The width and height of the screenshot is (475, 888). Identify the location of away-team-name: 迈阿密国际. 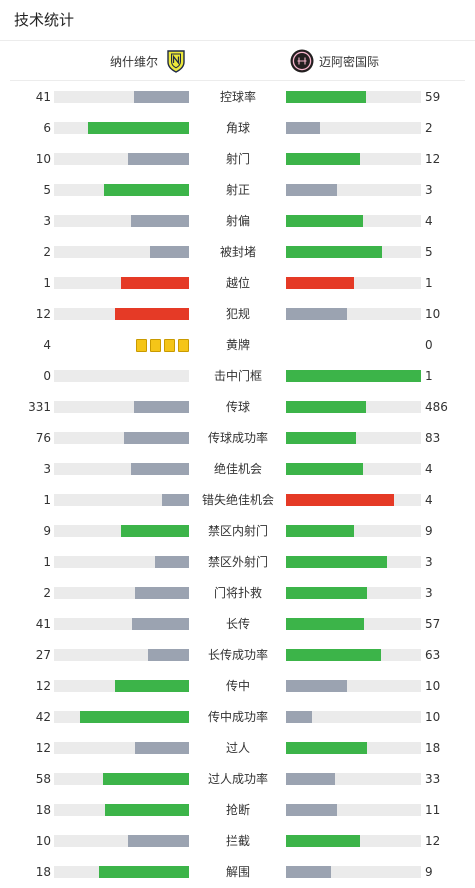
(349, 61).